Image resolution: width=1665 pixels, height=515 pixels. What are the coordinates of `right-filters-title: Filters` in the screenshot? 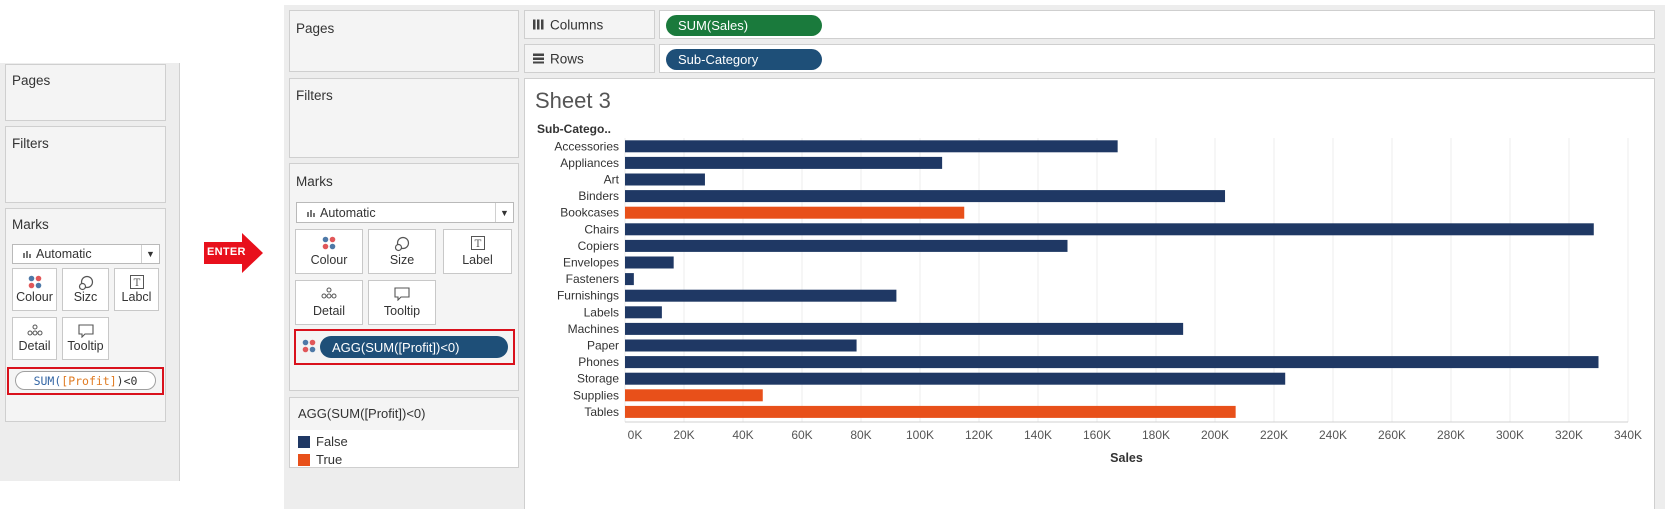 It's located at (314, 95).